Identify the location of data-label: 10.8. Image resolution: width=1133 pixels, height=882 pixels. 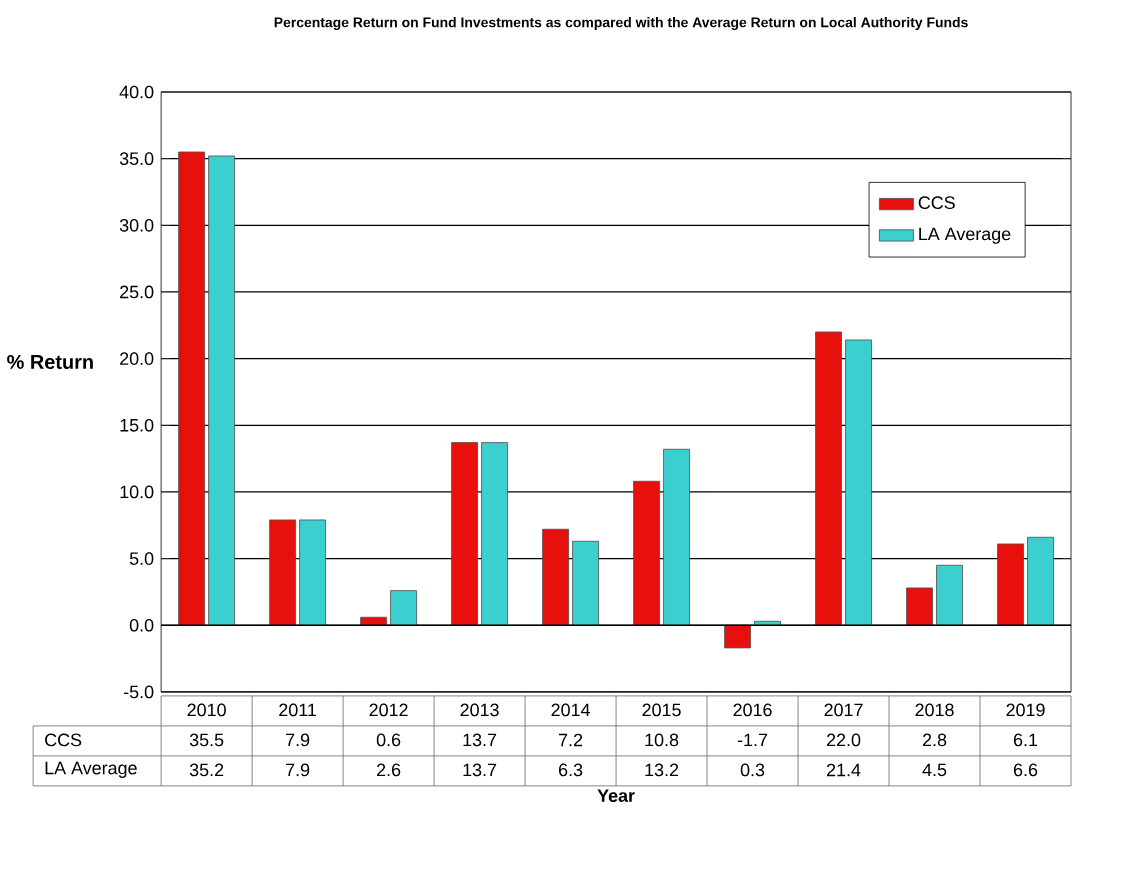
(662, 740).